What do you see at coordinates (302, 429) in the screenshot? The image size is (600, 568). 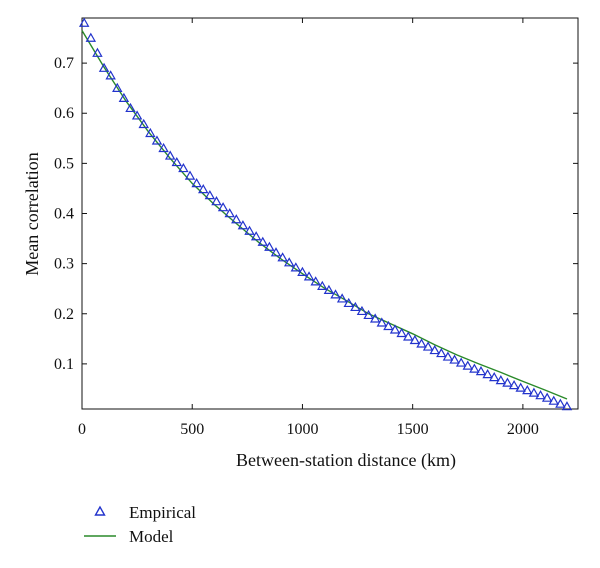 I see `x-tick-label: 1000` at bounding box center [302, 429].